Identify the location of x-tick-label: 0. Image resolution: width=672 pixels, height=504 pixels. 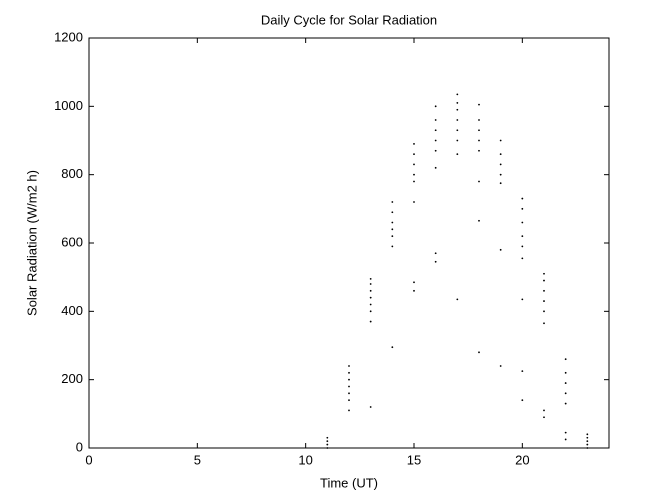
(88, 459).